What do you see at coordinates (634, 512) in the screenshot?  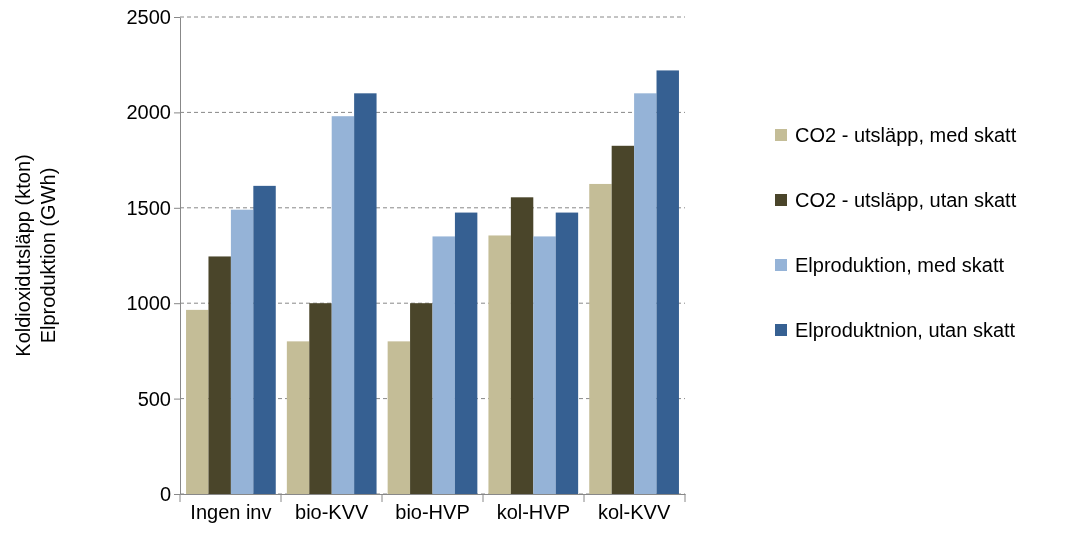 I see `x-tick-label: kol-KVV` at bounding box center [634, 512].